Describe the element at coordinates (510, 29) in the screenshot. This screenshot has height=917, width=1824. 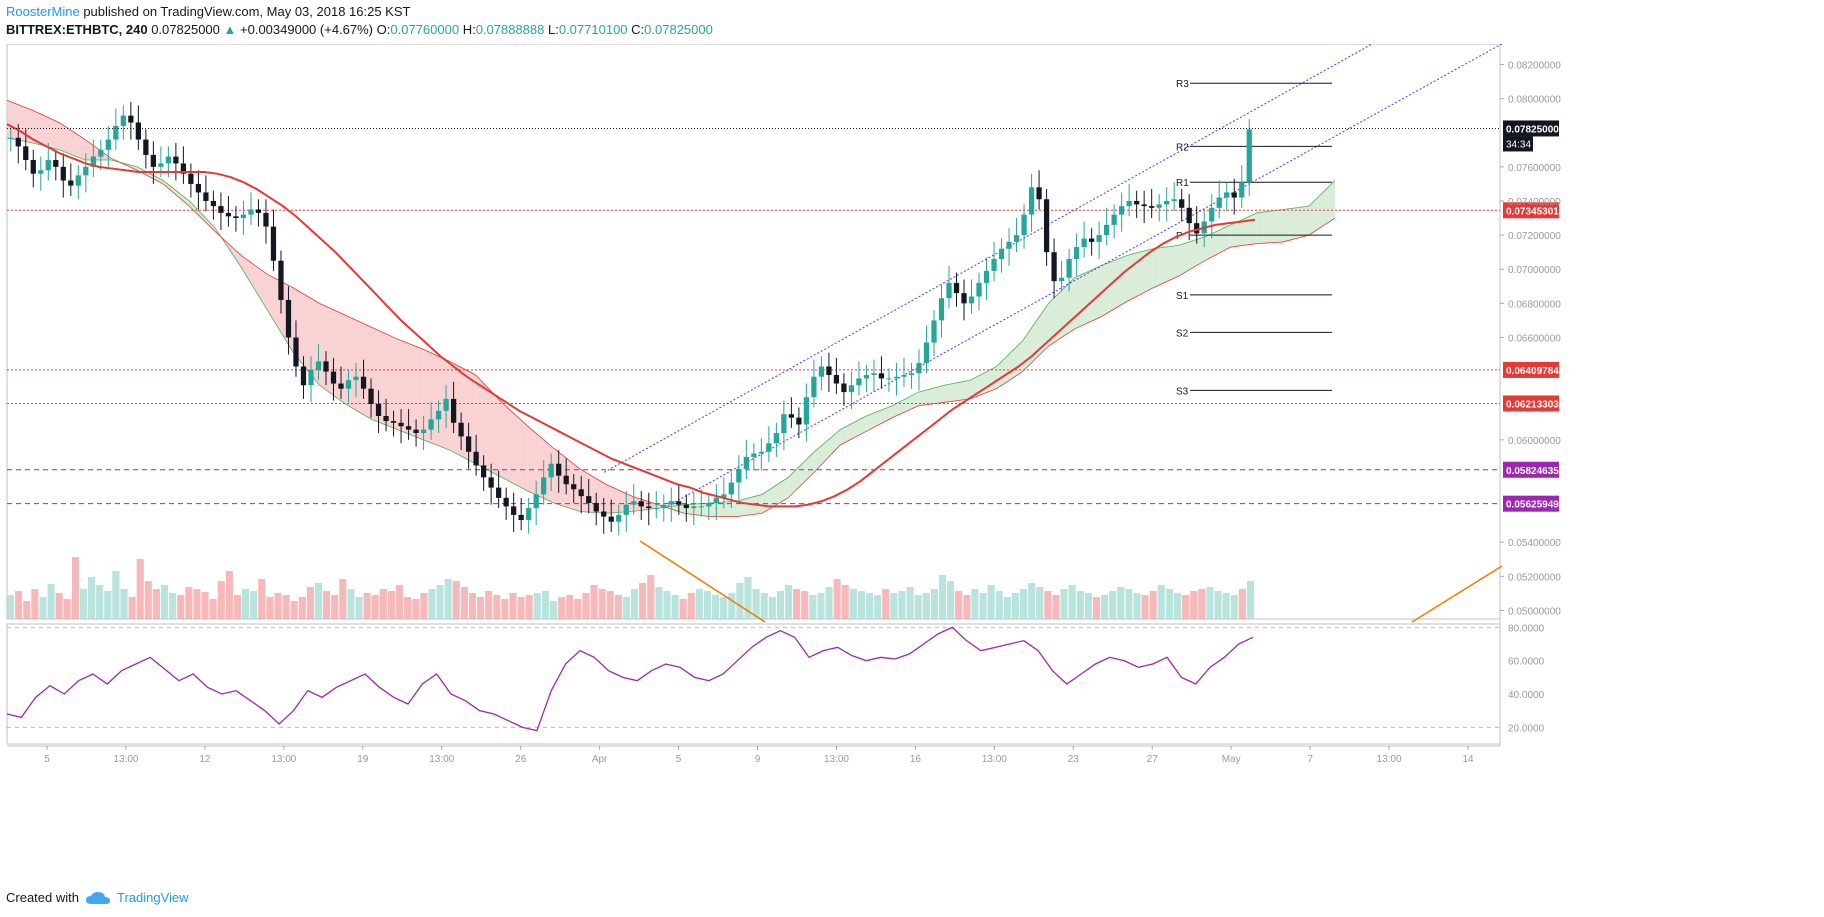
I see `high-value: 0.07888888` at that location.